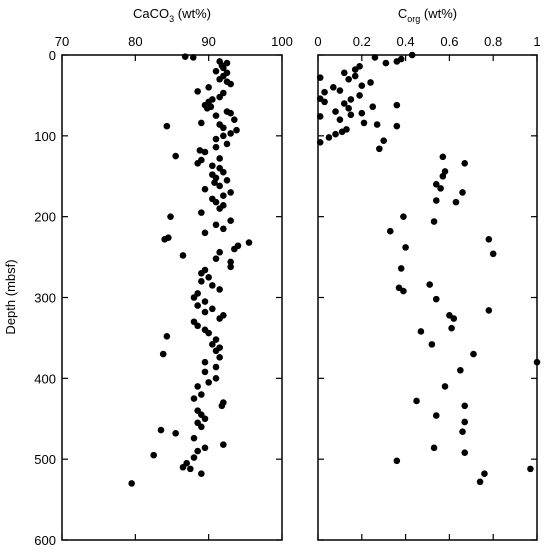 Image resolution: width=554 pixels, height=559 pixels. Describe the element at coordinates (45, 136) in the screenshot. I see `y-tick-label: 100` at that location.